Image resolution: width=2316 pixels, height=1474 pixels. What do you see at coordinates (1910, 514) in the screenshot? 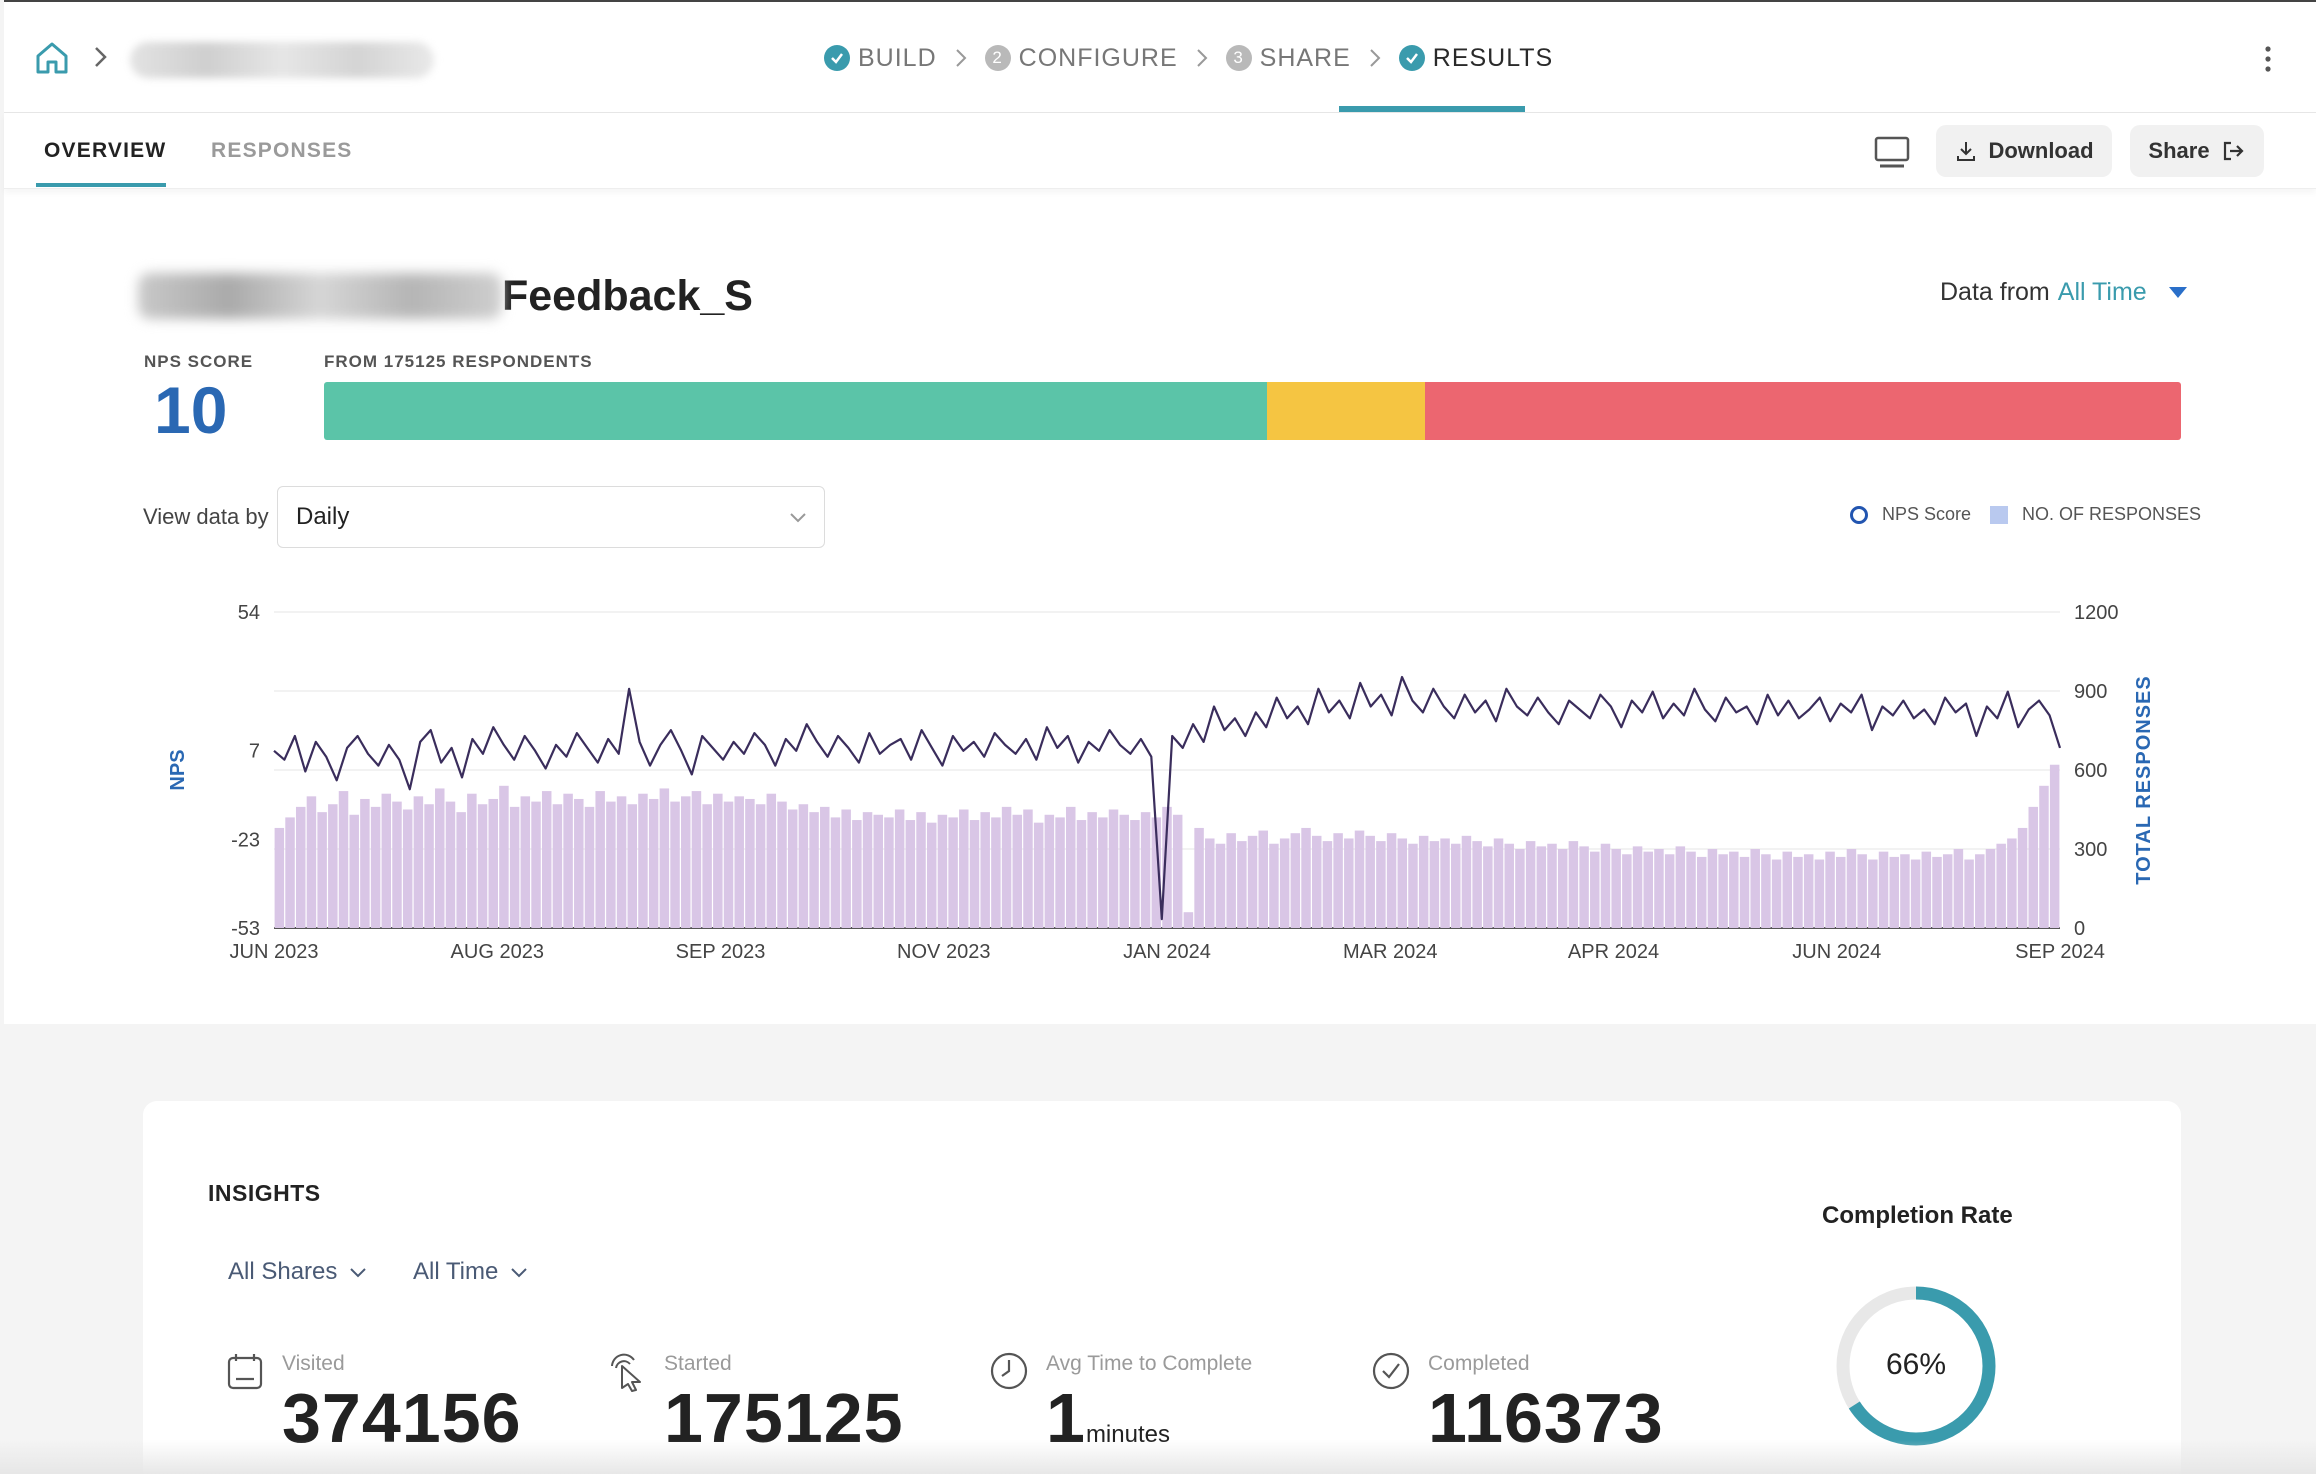
I see `legend-nps: NPS Score` at bounding box center [1910, 514].